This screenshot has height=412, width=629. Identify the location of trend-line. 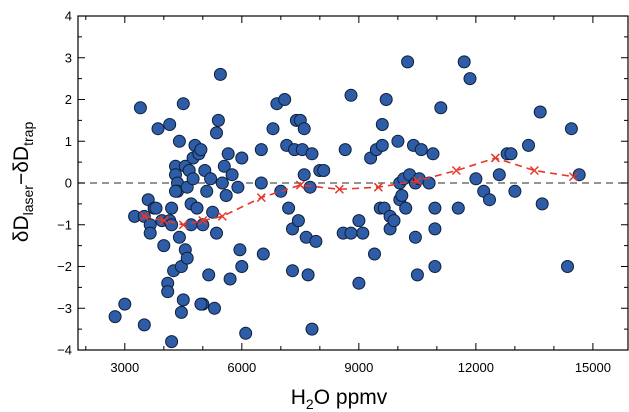
(359, 191).